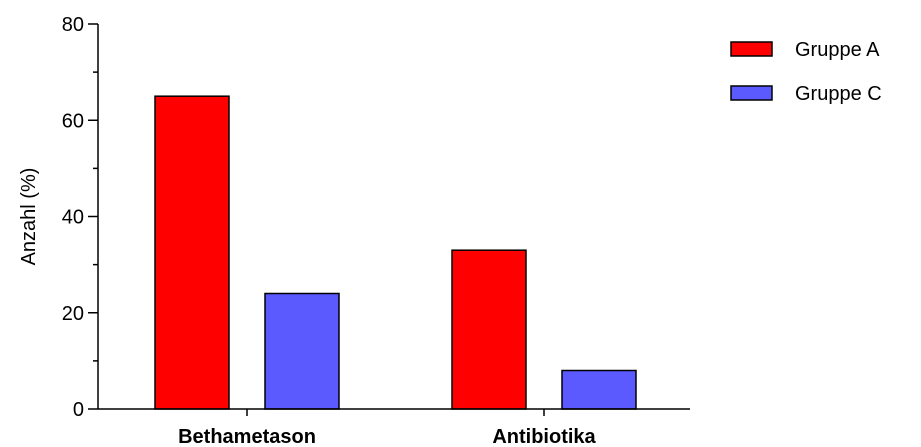  Describe the element at coordinates (302, 351) in the screenshot. I see `bar-gruppe-c-bethametason` at that location.